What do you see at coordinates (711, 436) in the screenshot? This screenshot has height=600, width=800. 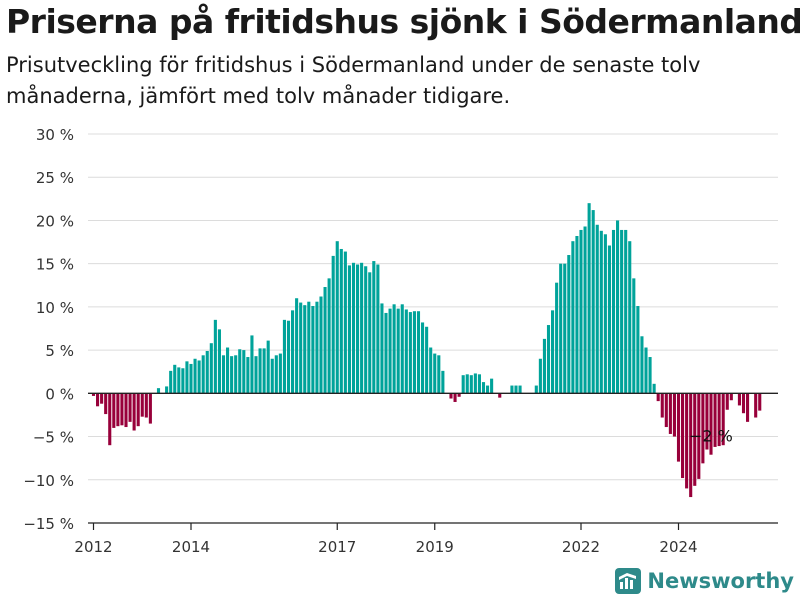 I see `latest-value-annotation: −2 %` at bounding box center [711, 436].